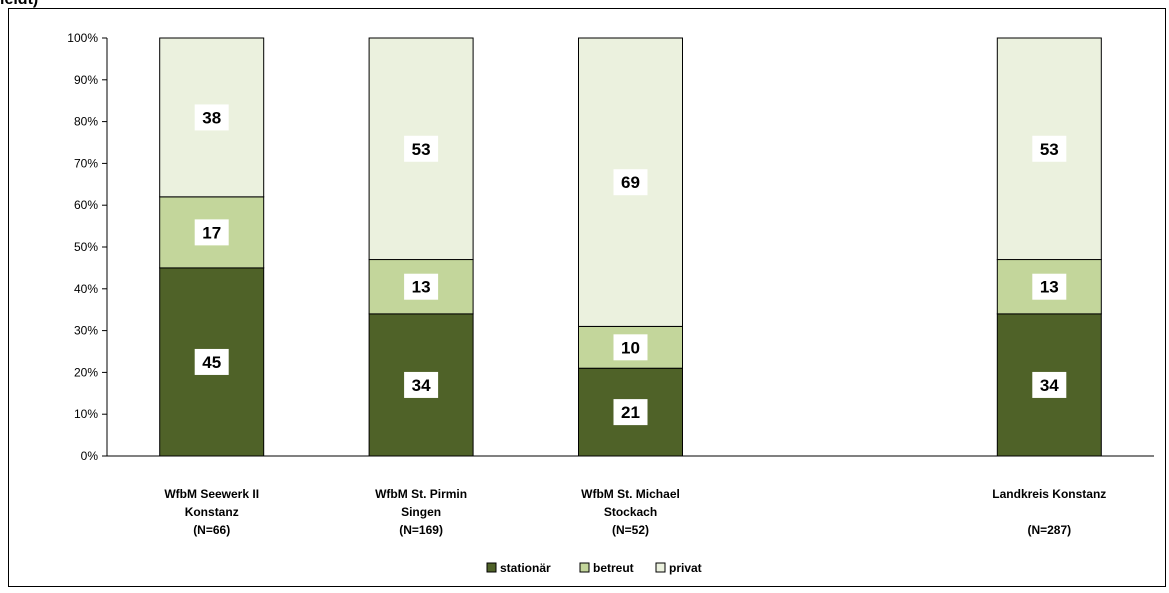 The image size is (1169, 593). I want to click on data-label: 21, so click(630, 412).